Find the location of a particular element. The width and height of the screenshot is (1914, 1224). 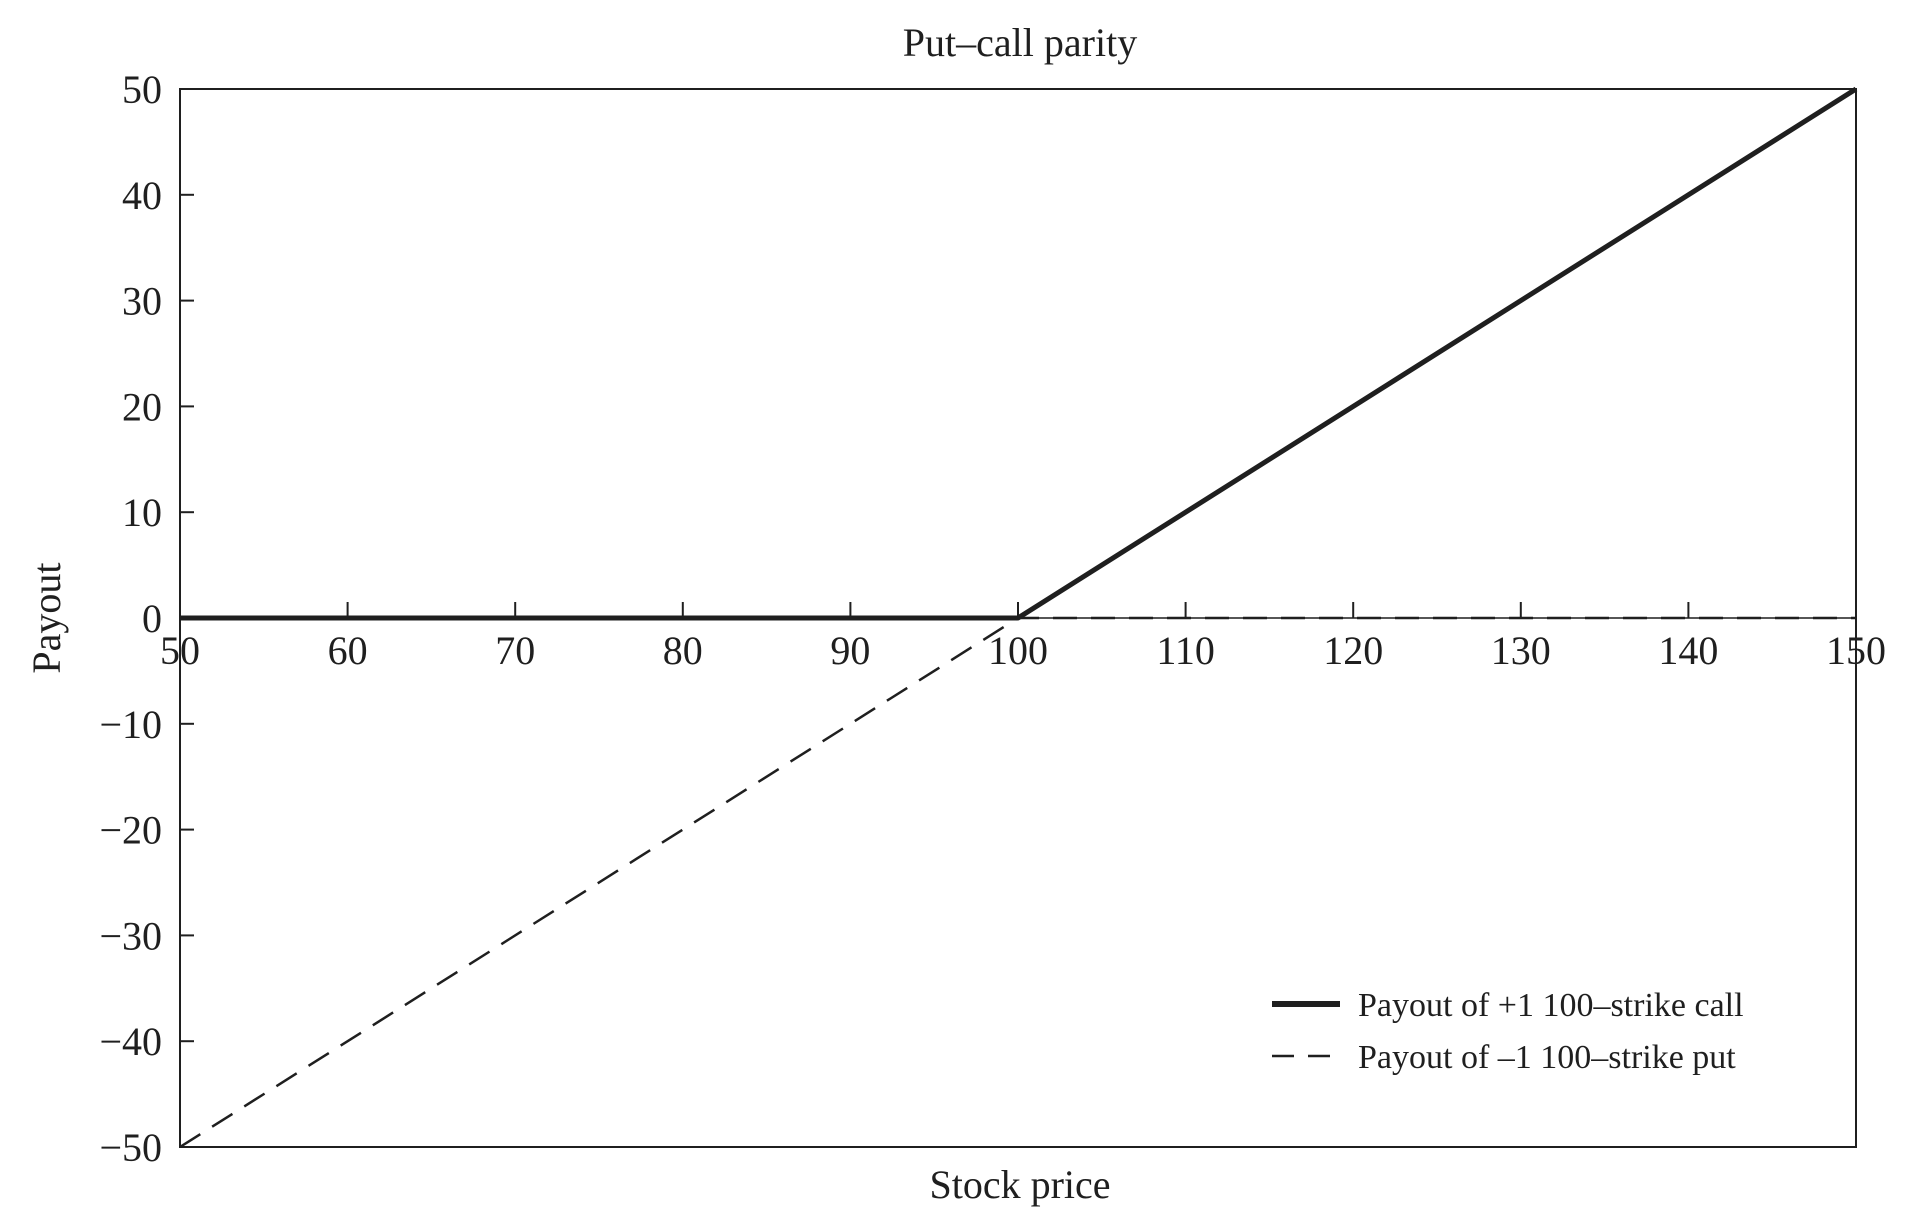

y-tick-label: −20 is located at coordinates (130, 830).